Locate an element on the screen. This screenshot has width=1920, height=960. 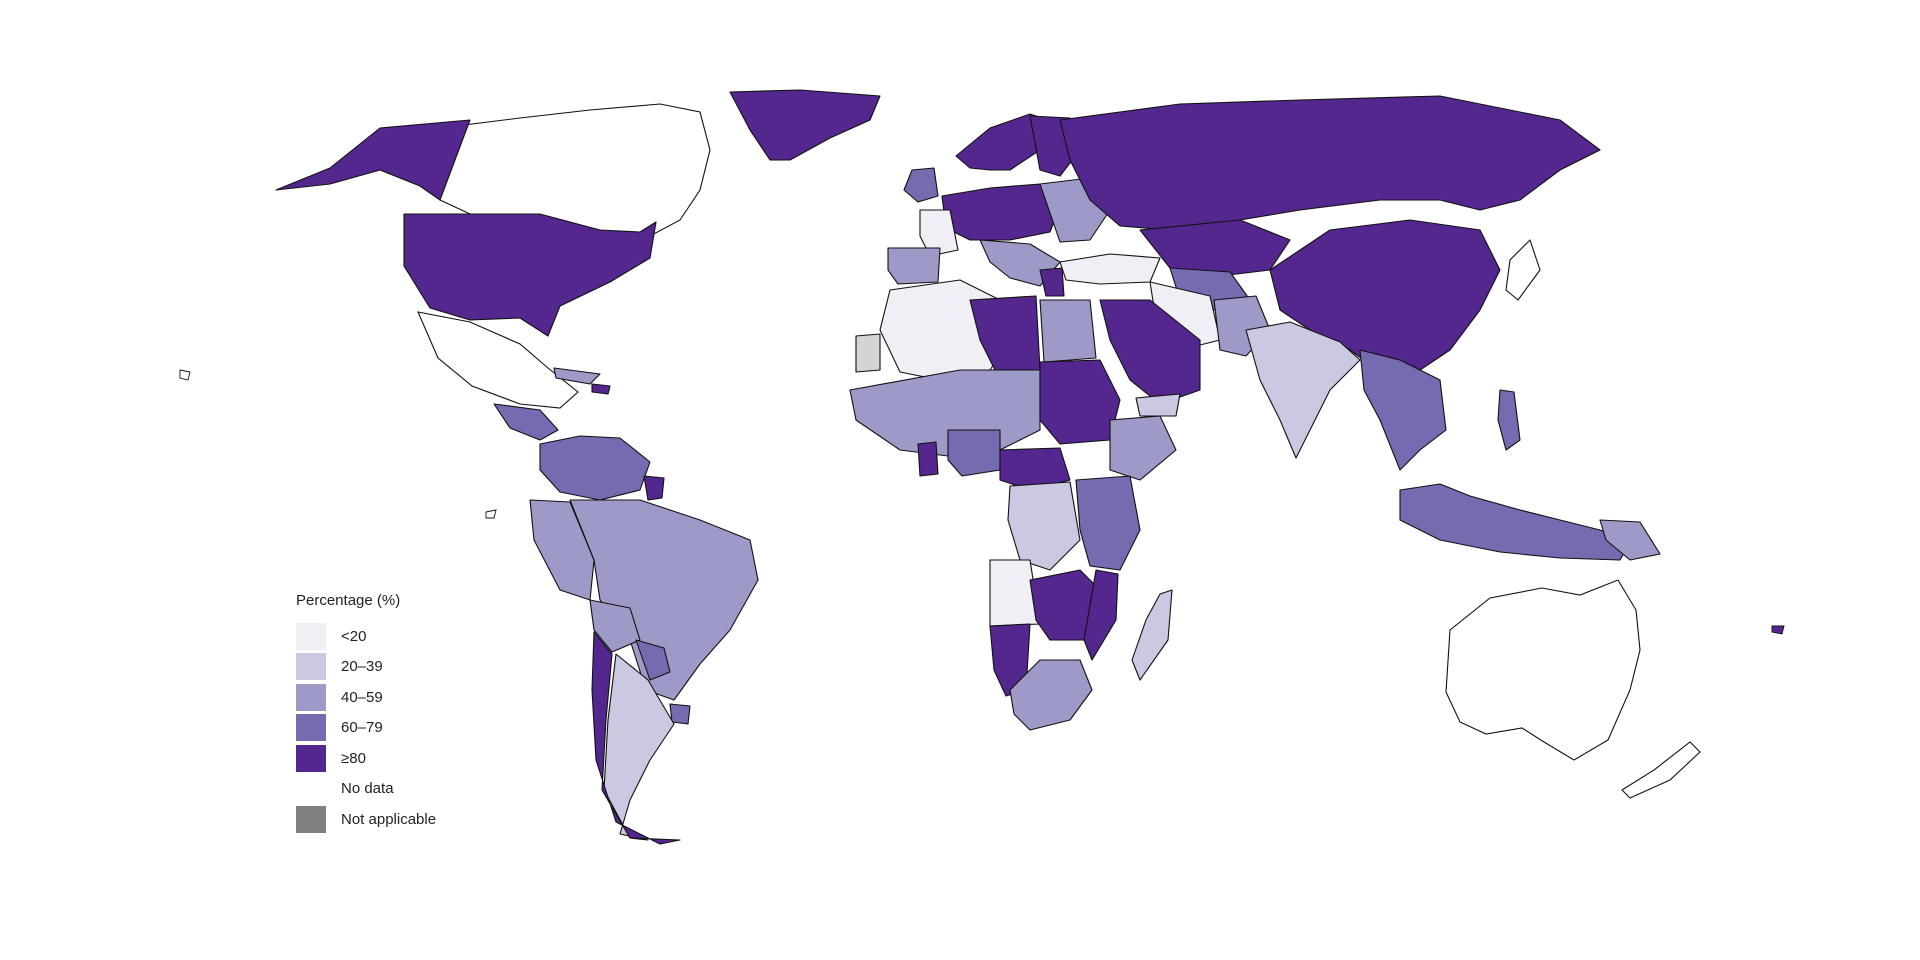
legend-swatch-lt20 is located at coordinates (311, 636).